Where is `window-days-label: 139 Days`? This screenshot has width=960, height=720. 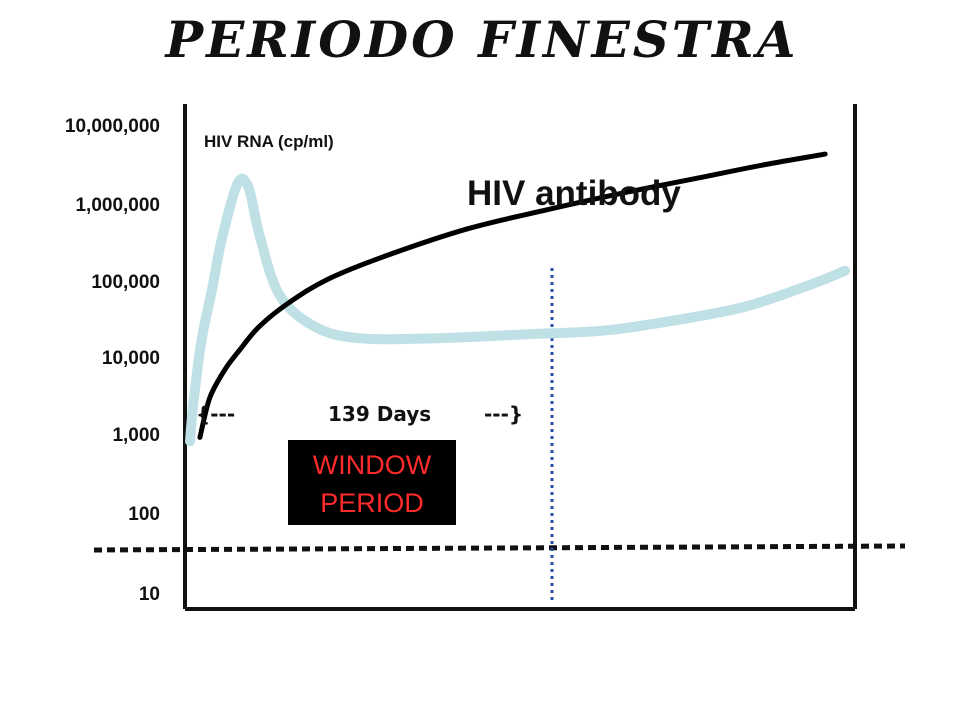
window-days-label: 139 Days is located at coordinates (379, 414).